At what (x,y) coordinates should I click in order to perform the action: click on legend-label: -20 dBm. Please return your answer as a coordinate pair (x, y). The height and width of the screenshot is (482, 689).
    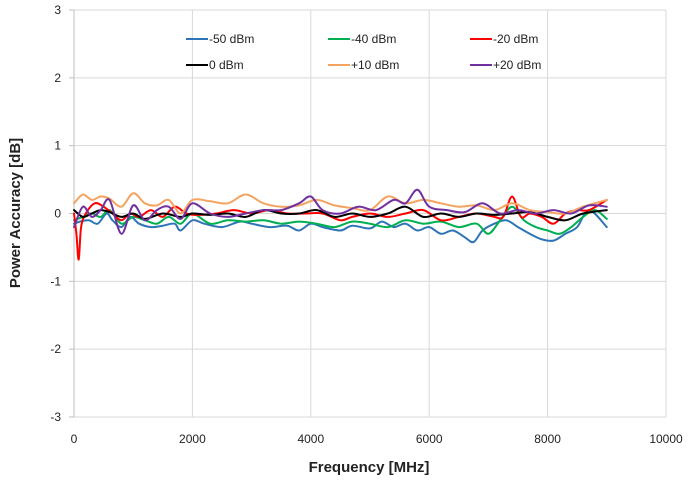
    Looking at the image, I should click on (515, 39).